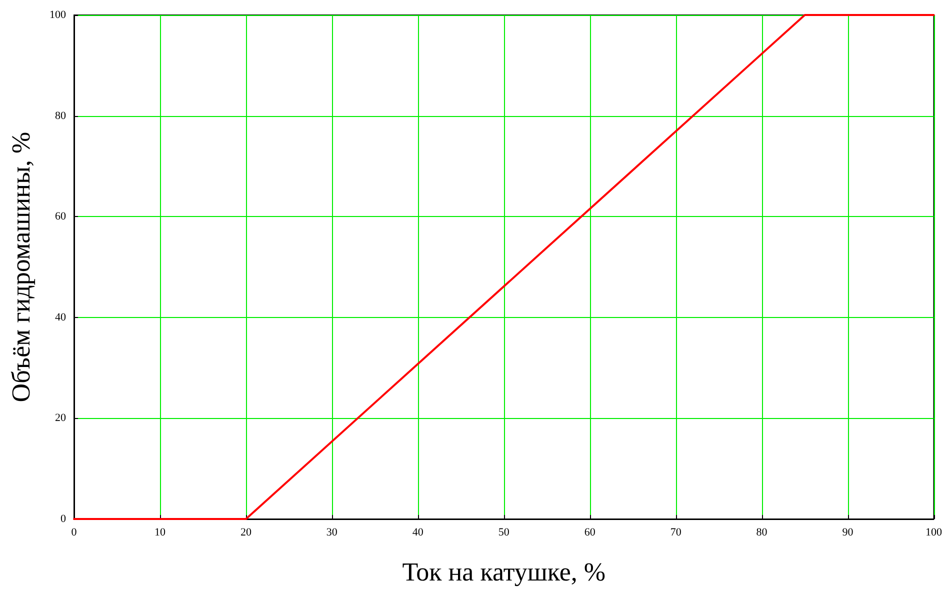 Image resolution: width=945 pixels, height=590 pixels. What do you see at coordinates (418, 532) in the screenshot?
I see `x-tick-label: 40` at bounding box center [418, 532].